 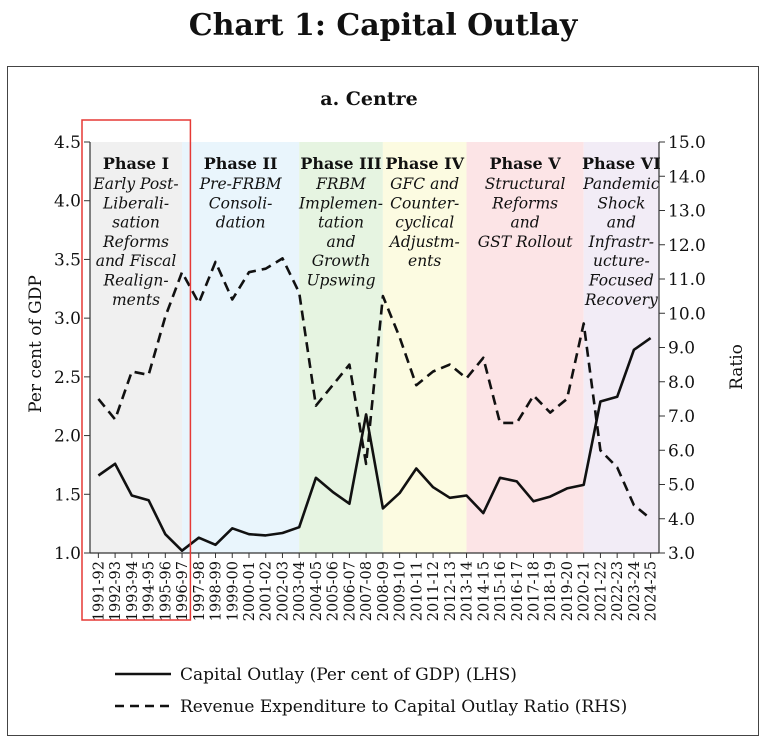 What do you see at coordinates (621, 261) in the screenshot?
I see `phase-desc-line: ucture-` at bounding box center [621, 261].